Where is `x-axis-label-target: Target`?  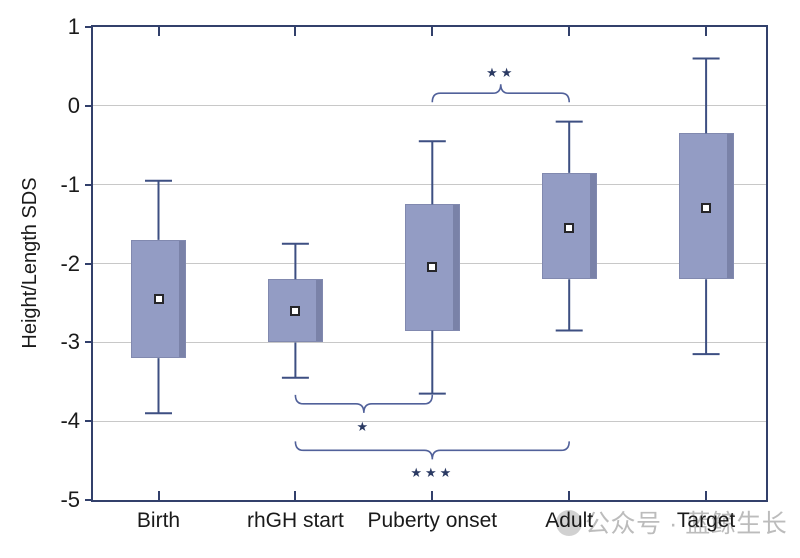
x-axis-label-target: Target is located at coordinates (706, 520).